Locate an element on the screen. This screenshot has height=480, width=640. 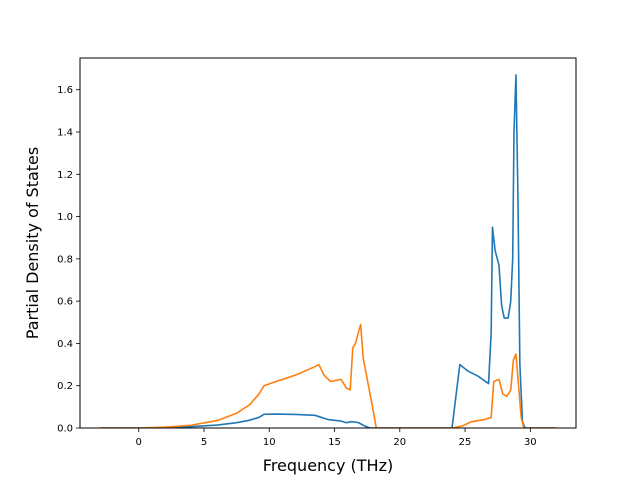
x-axis-title: Frequency (THz) is located at coordinates (328, 465).